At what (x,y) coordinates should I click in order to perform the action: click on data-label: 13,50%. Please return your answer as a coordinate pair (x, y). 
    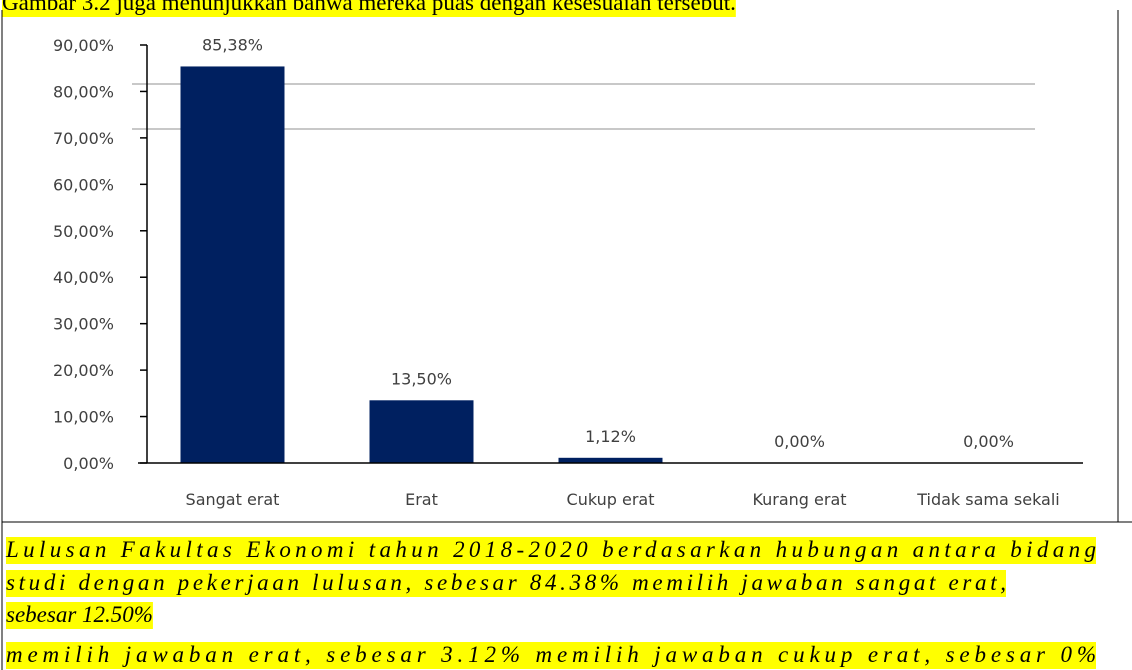
    Looking at the image, I should click on (421, 378).